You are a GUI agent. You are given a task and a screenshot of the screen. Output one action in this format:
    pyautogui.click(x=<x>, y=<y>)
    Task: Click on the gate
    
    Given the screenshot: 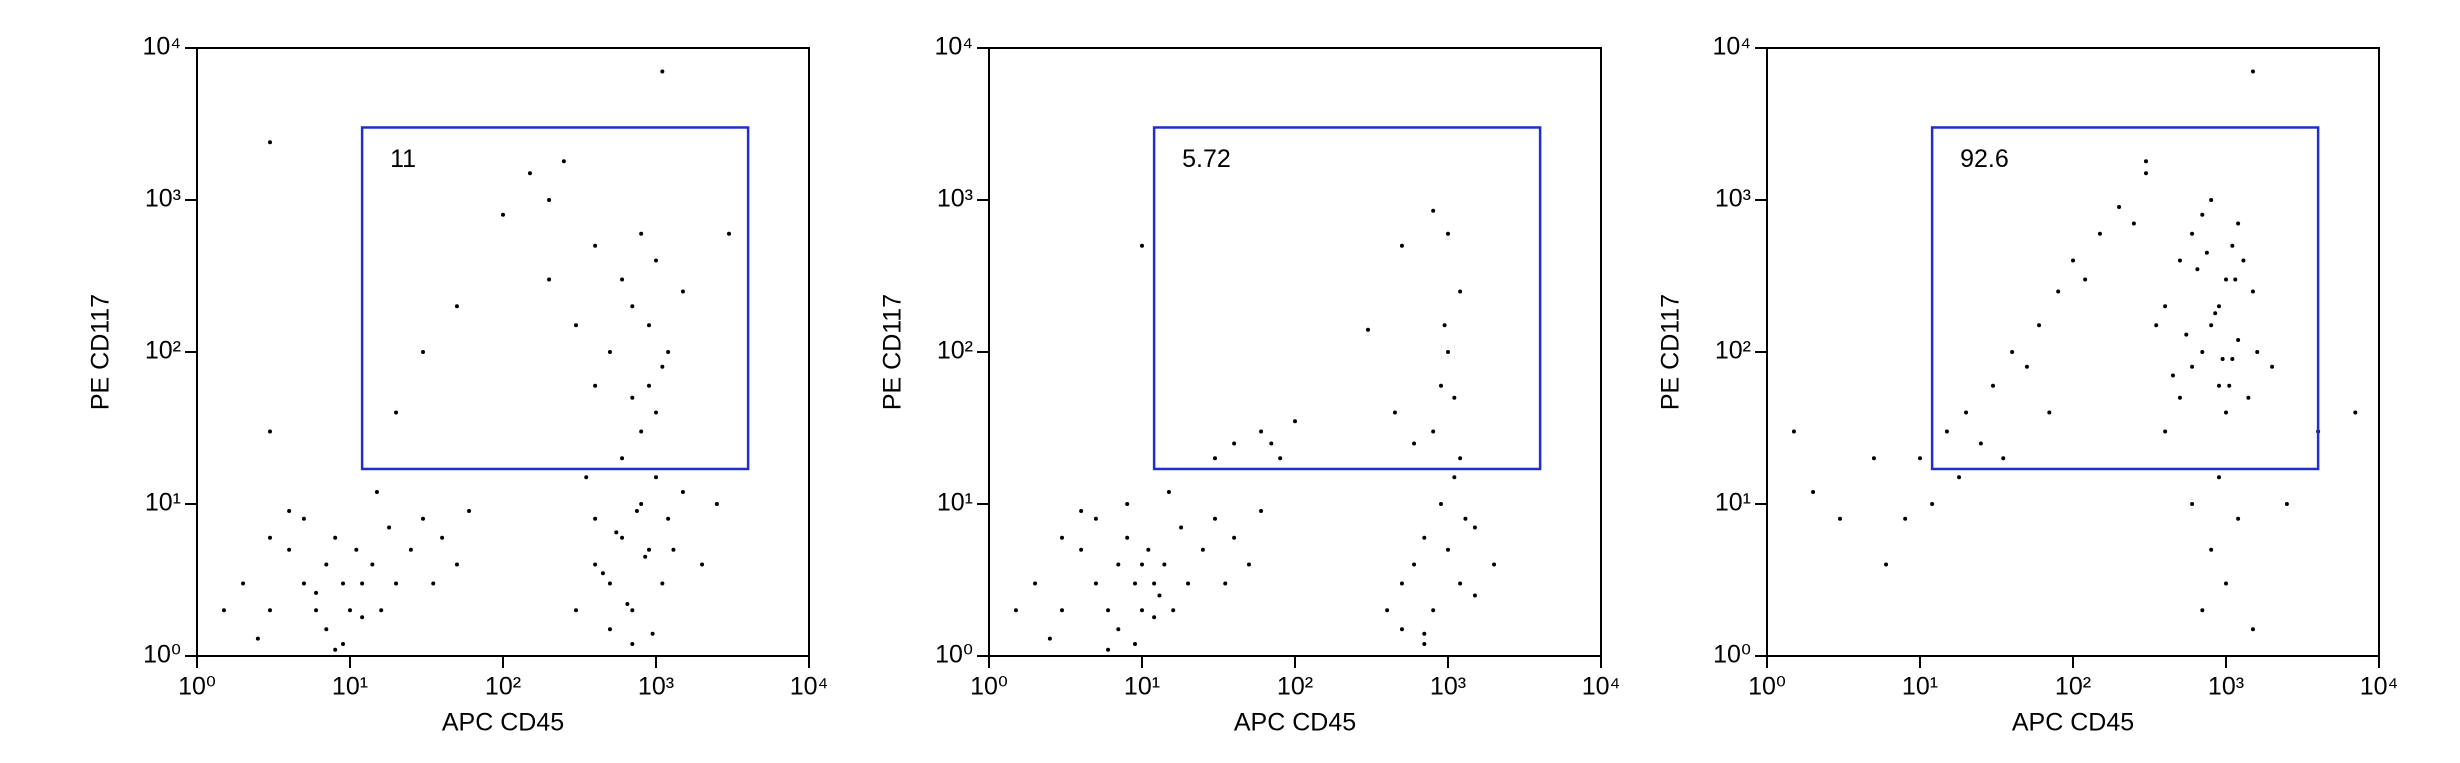 What is the action you would take?
    pyautogui.click(x=555, y=298)
    